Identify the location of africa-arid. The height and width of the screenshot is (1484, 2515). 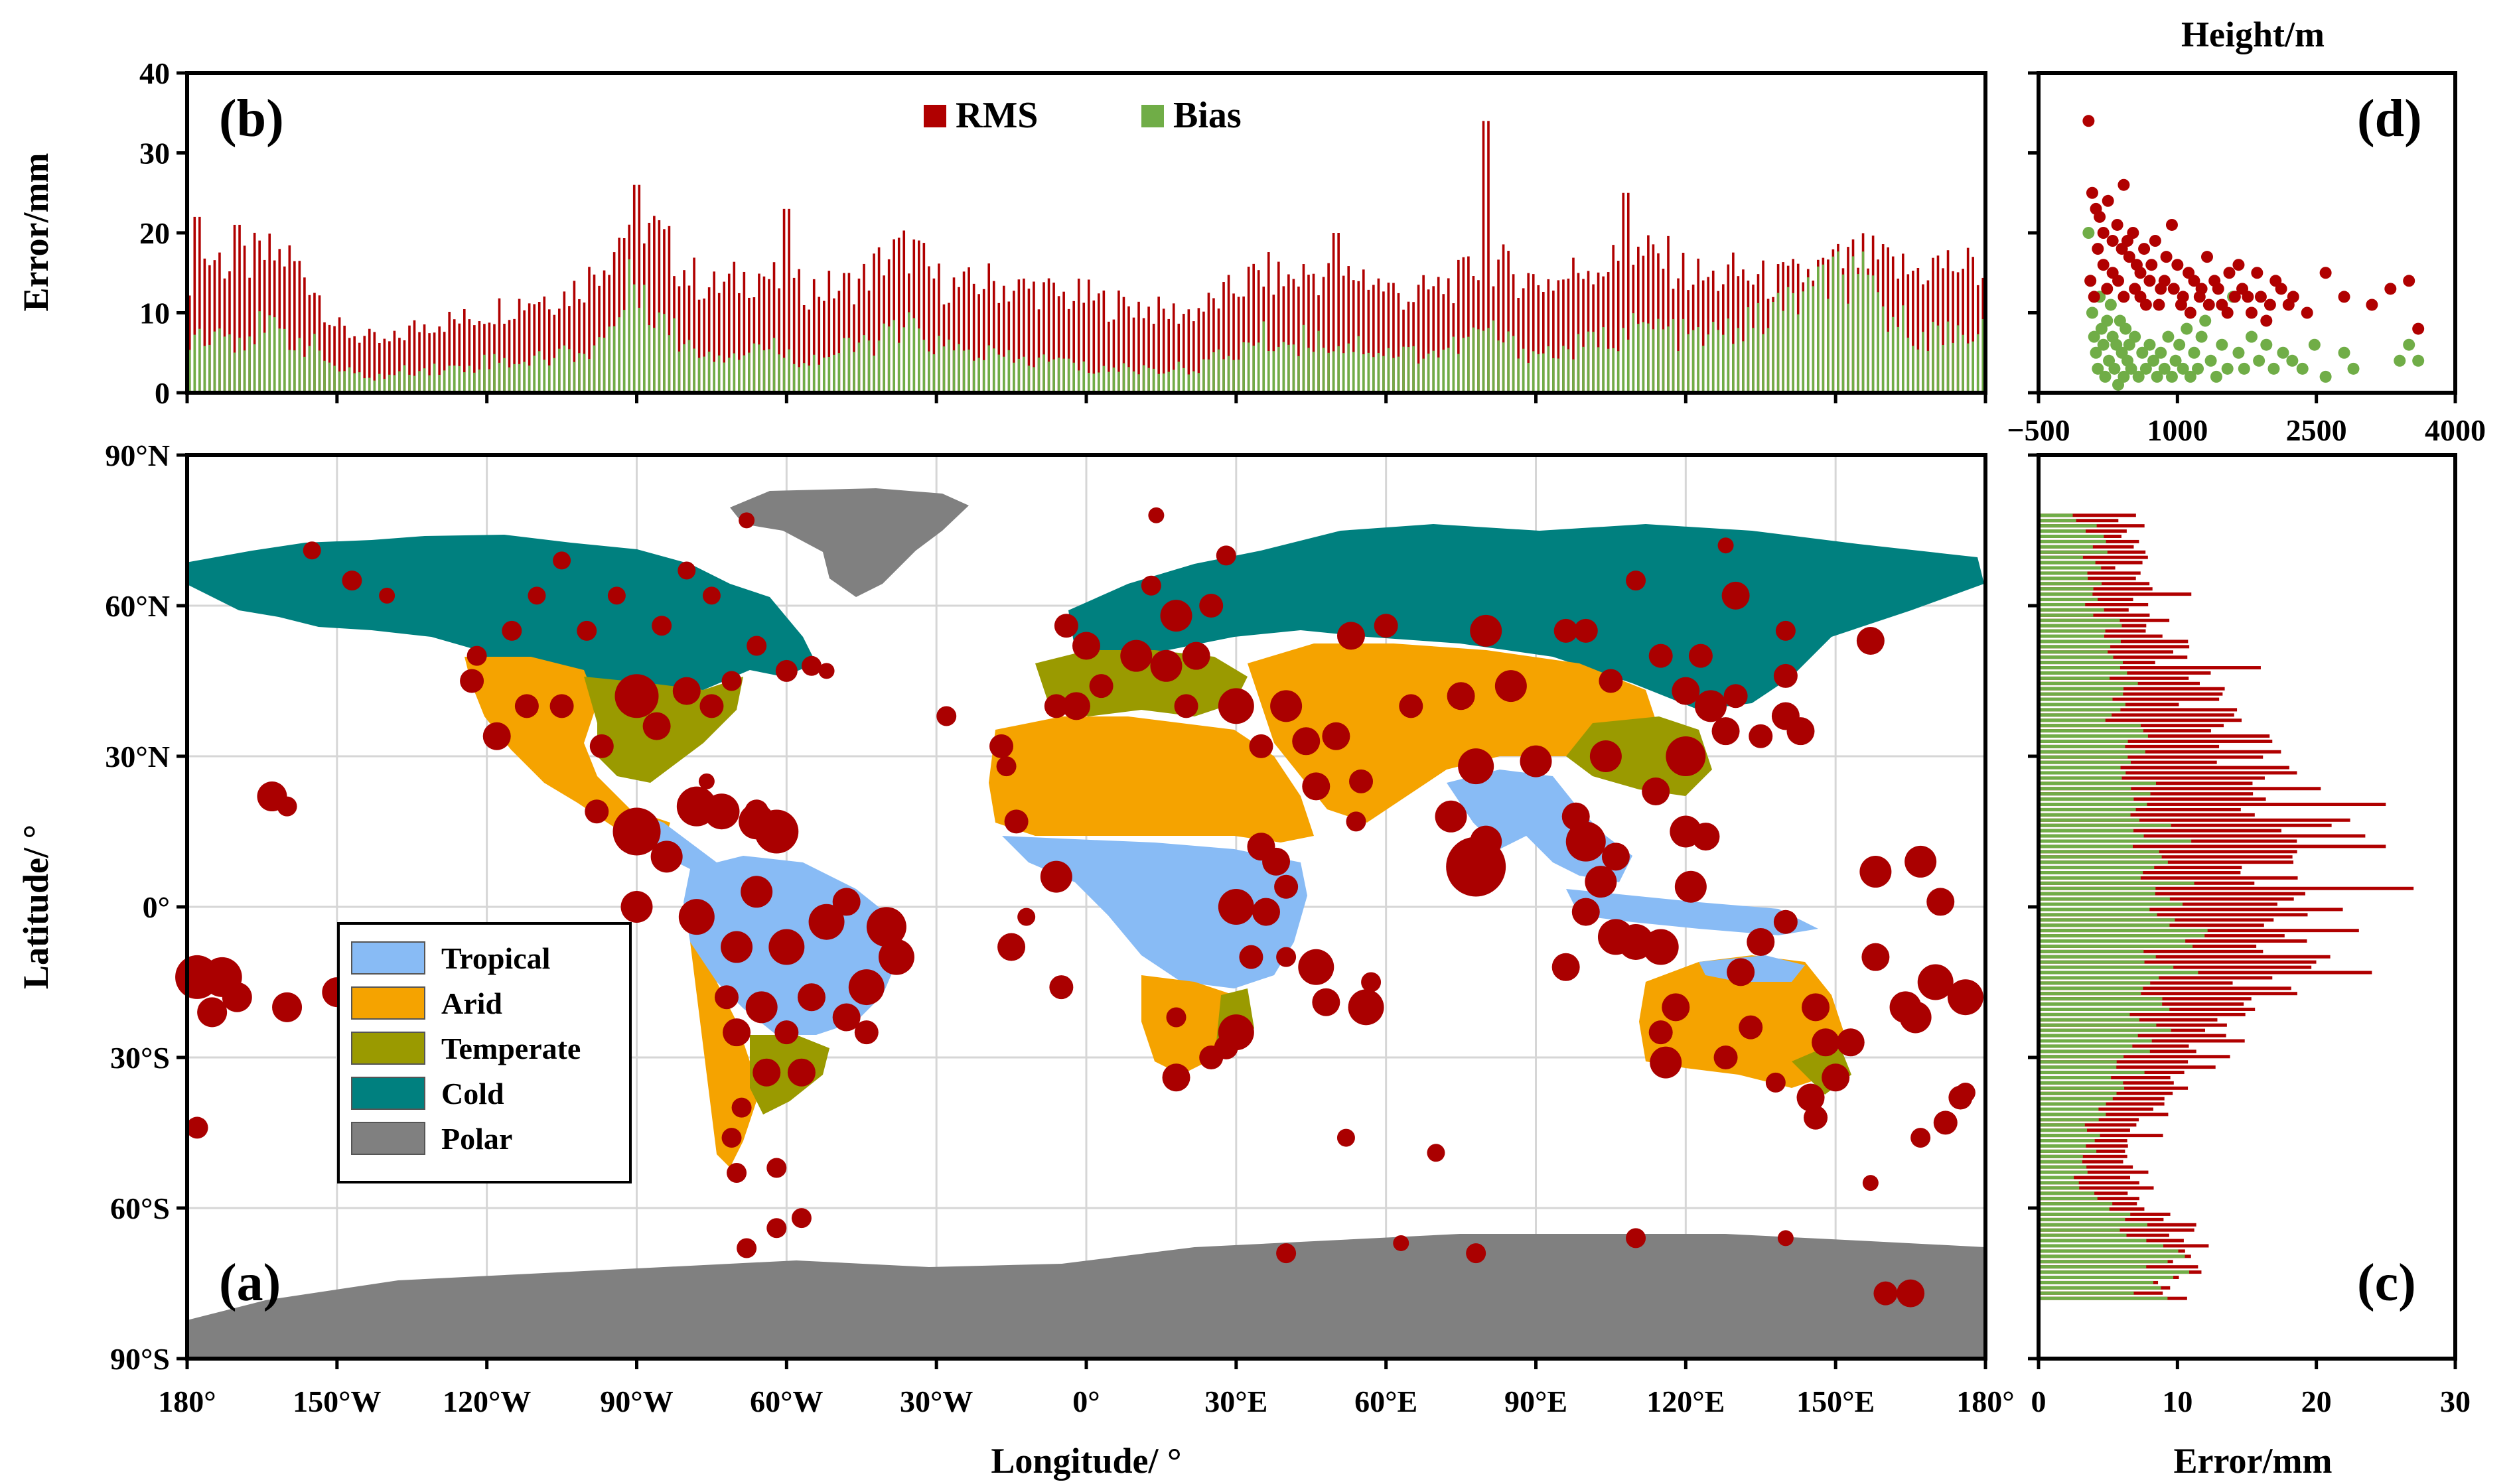
(1151, 779).